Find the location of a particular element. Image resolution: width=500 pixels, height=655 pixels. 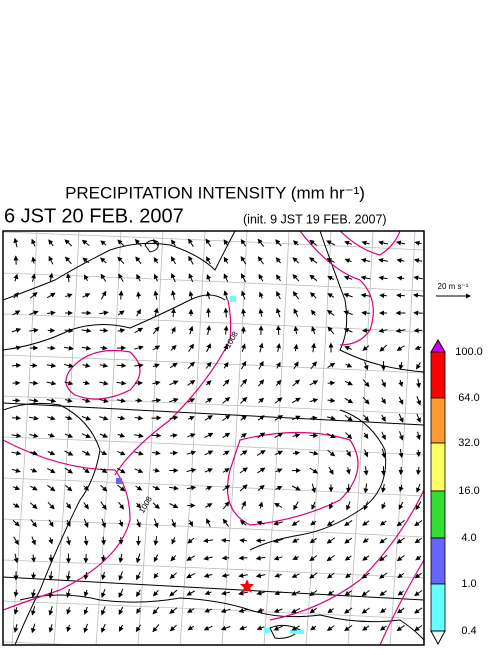

colorbar-over is located at coordinates (438, 346).